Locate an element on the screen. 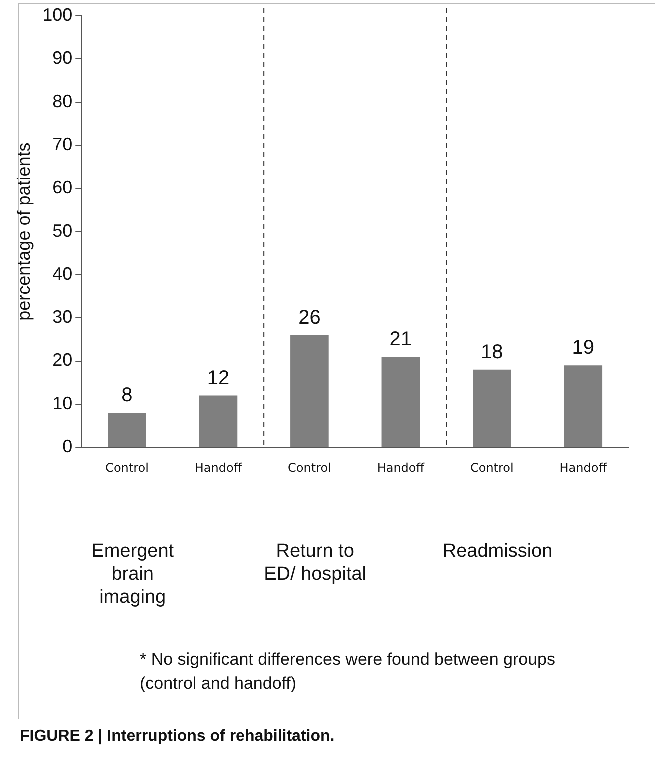 The image size is (657, 757). data-label: 18 is located at coordinates (492, 352).